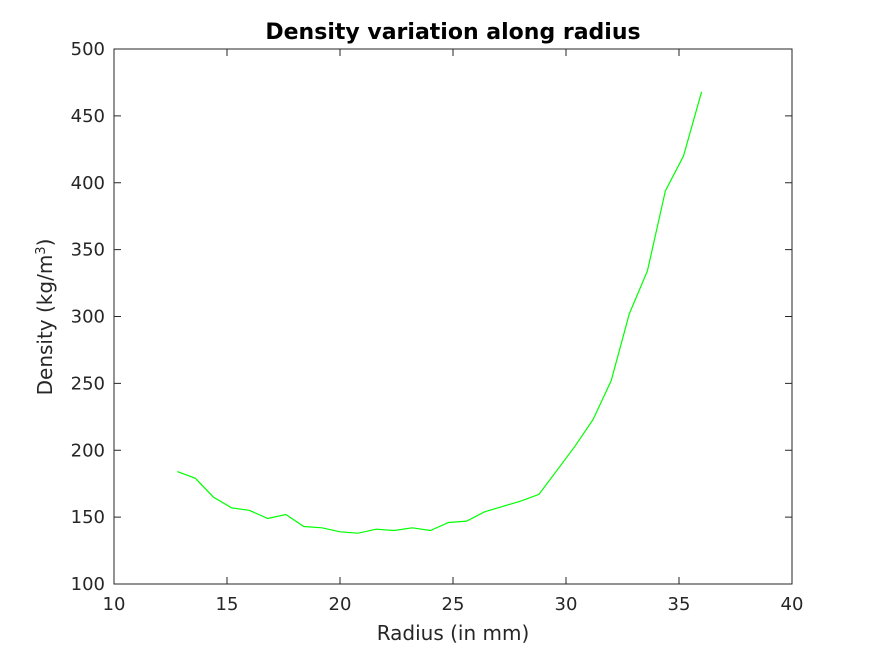  What do you see at coordinates (88, 49) in the screenshot?
I see `y-tick-label: 500` at bounding box center [88, 49].